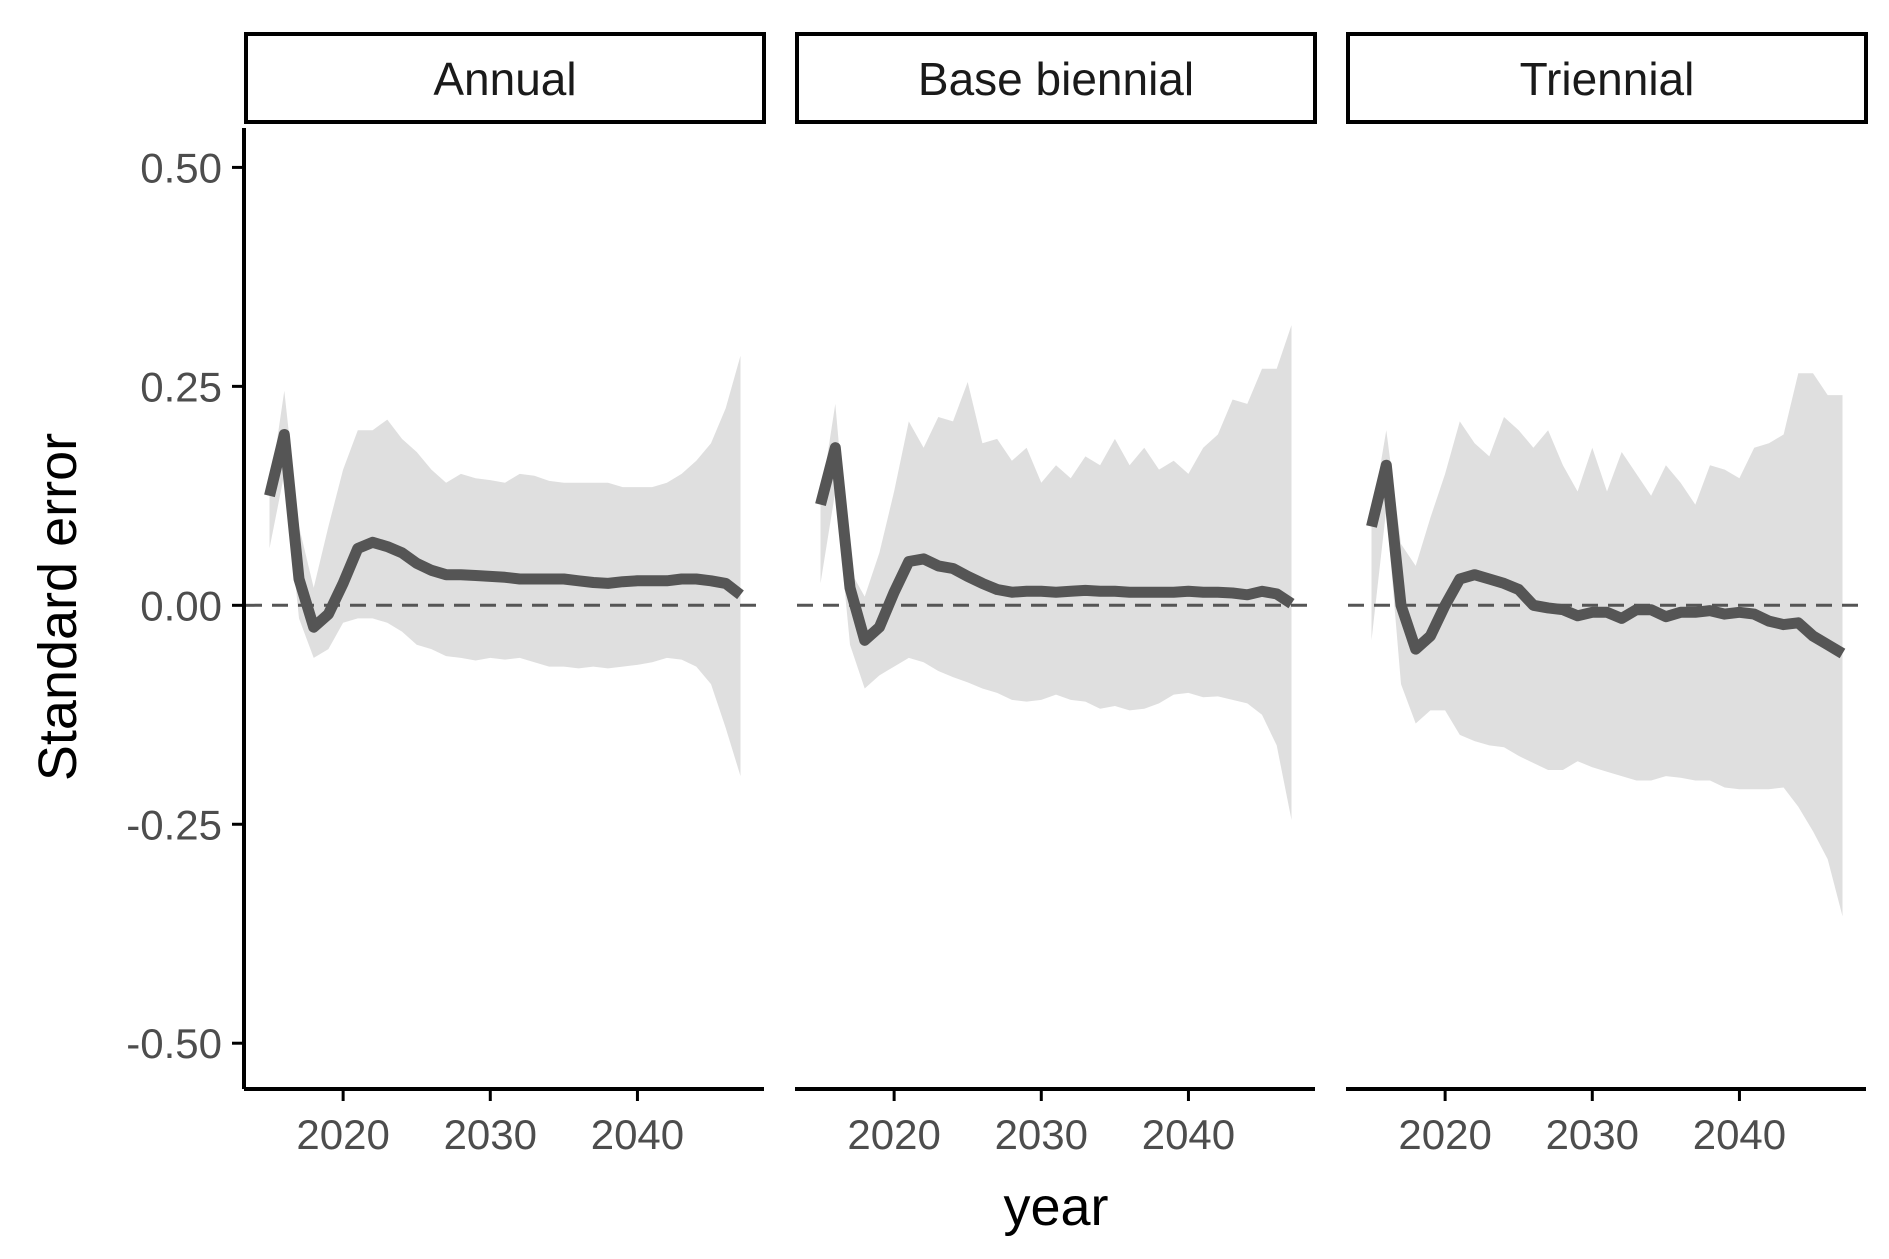 This screenshot has height=1259, width=1889. I want to click on strip-label: Base biennial, so click(1056, 79).